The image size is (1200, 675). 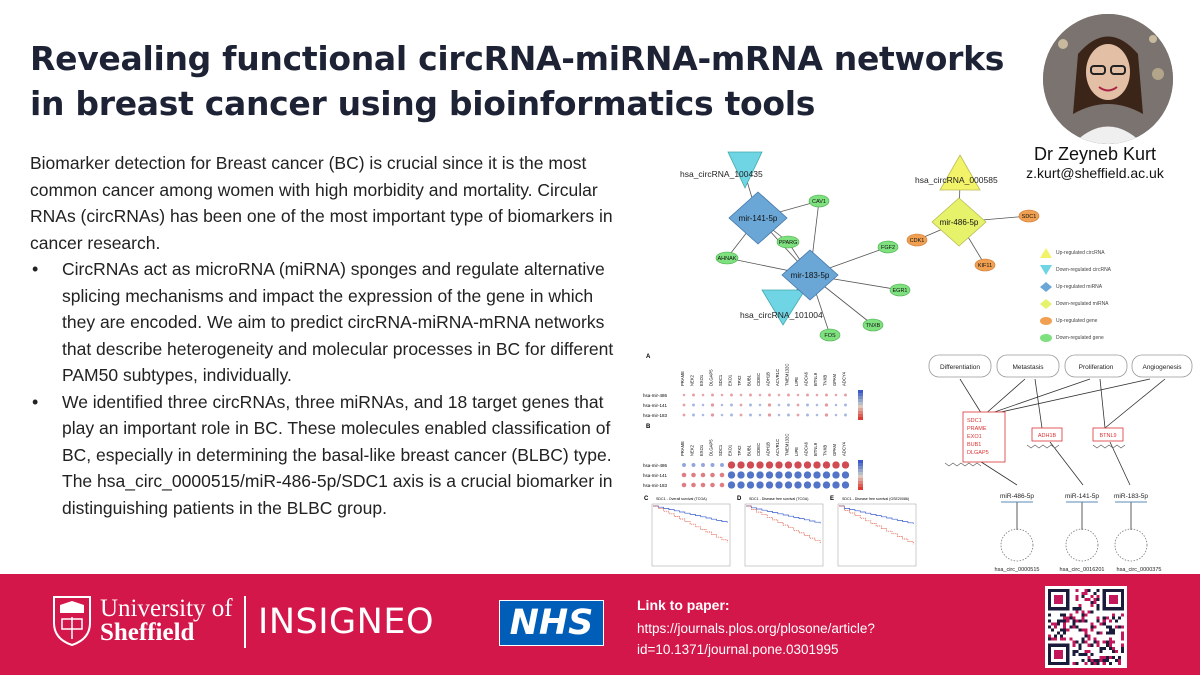 What do you see at coordinates (720, 450) in the screenshot?
I see `heatmap-gene-label: SDC1` at bounding box center [720, 450].